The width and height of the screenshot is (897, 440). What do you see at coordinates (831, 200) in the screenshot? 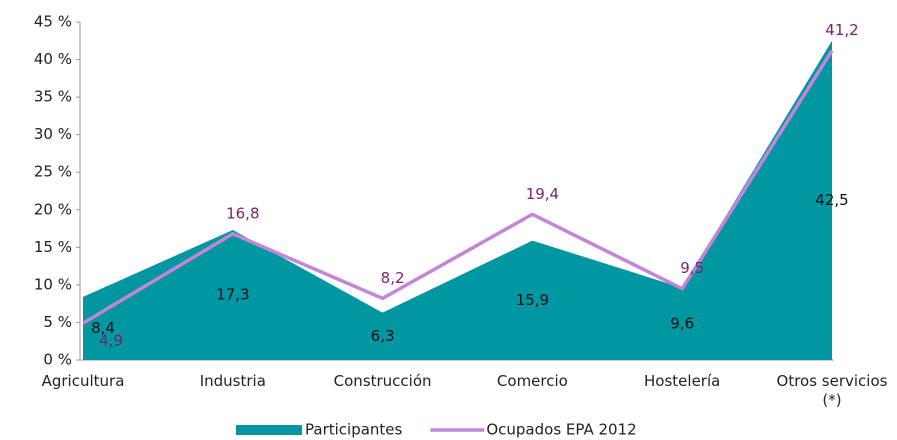
I see `data-label: 42,5` at bounding box center [831, 200].